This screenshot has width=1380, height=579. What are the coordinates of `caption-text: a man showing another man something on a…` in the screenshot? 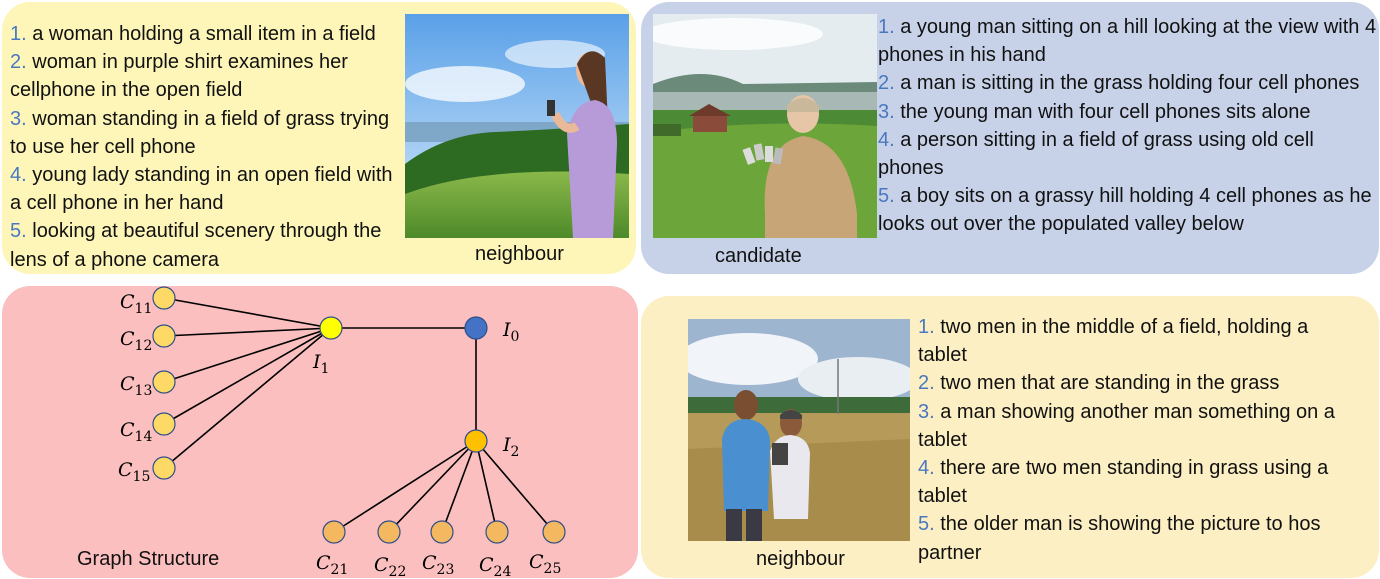 It's located at (1126, 425).